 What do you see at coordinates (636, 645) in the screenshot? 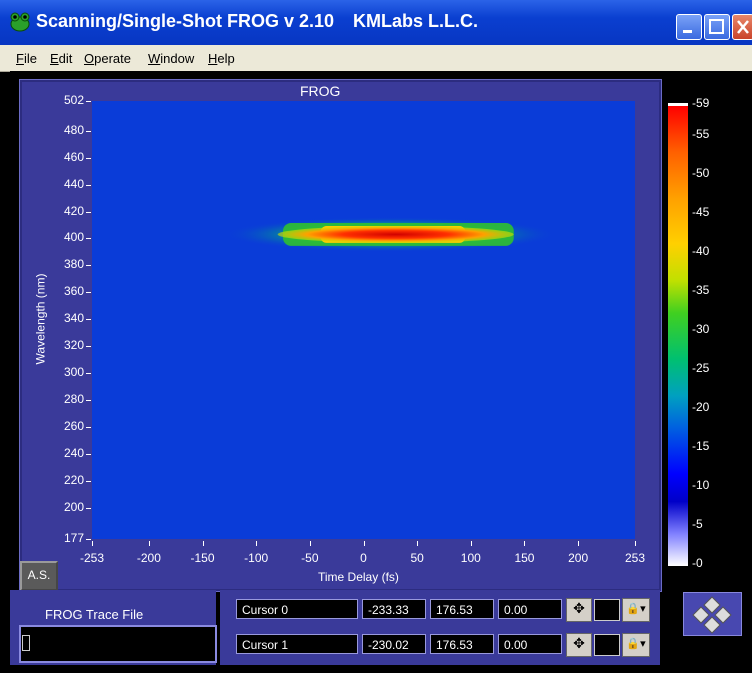
I see `cursor-1-lock-icon: 🔒▾` at bounding box center [636, 645].